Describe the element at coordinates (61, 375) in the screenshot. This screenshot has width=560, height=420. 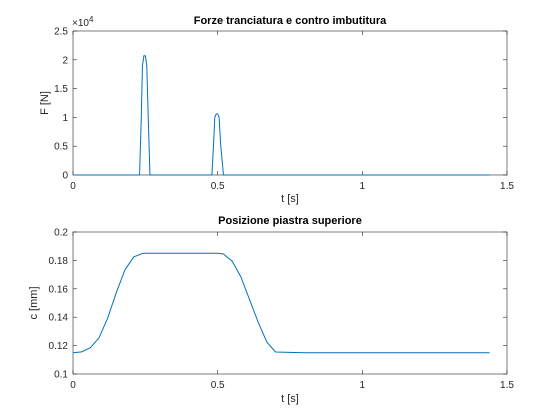
I see `y-tick-label: 0.1` at that location.